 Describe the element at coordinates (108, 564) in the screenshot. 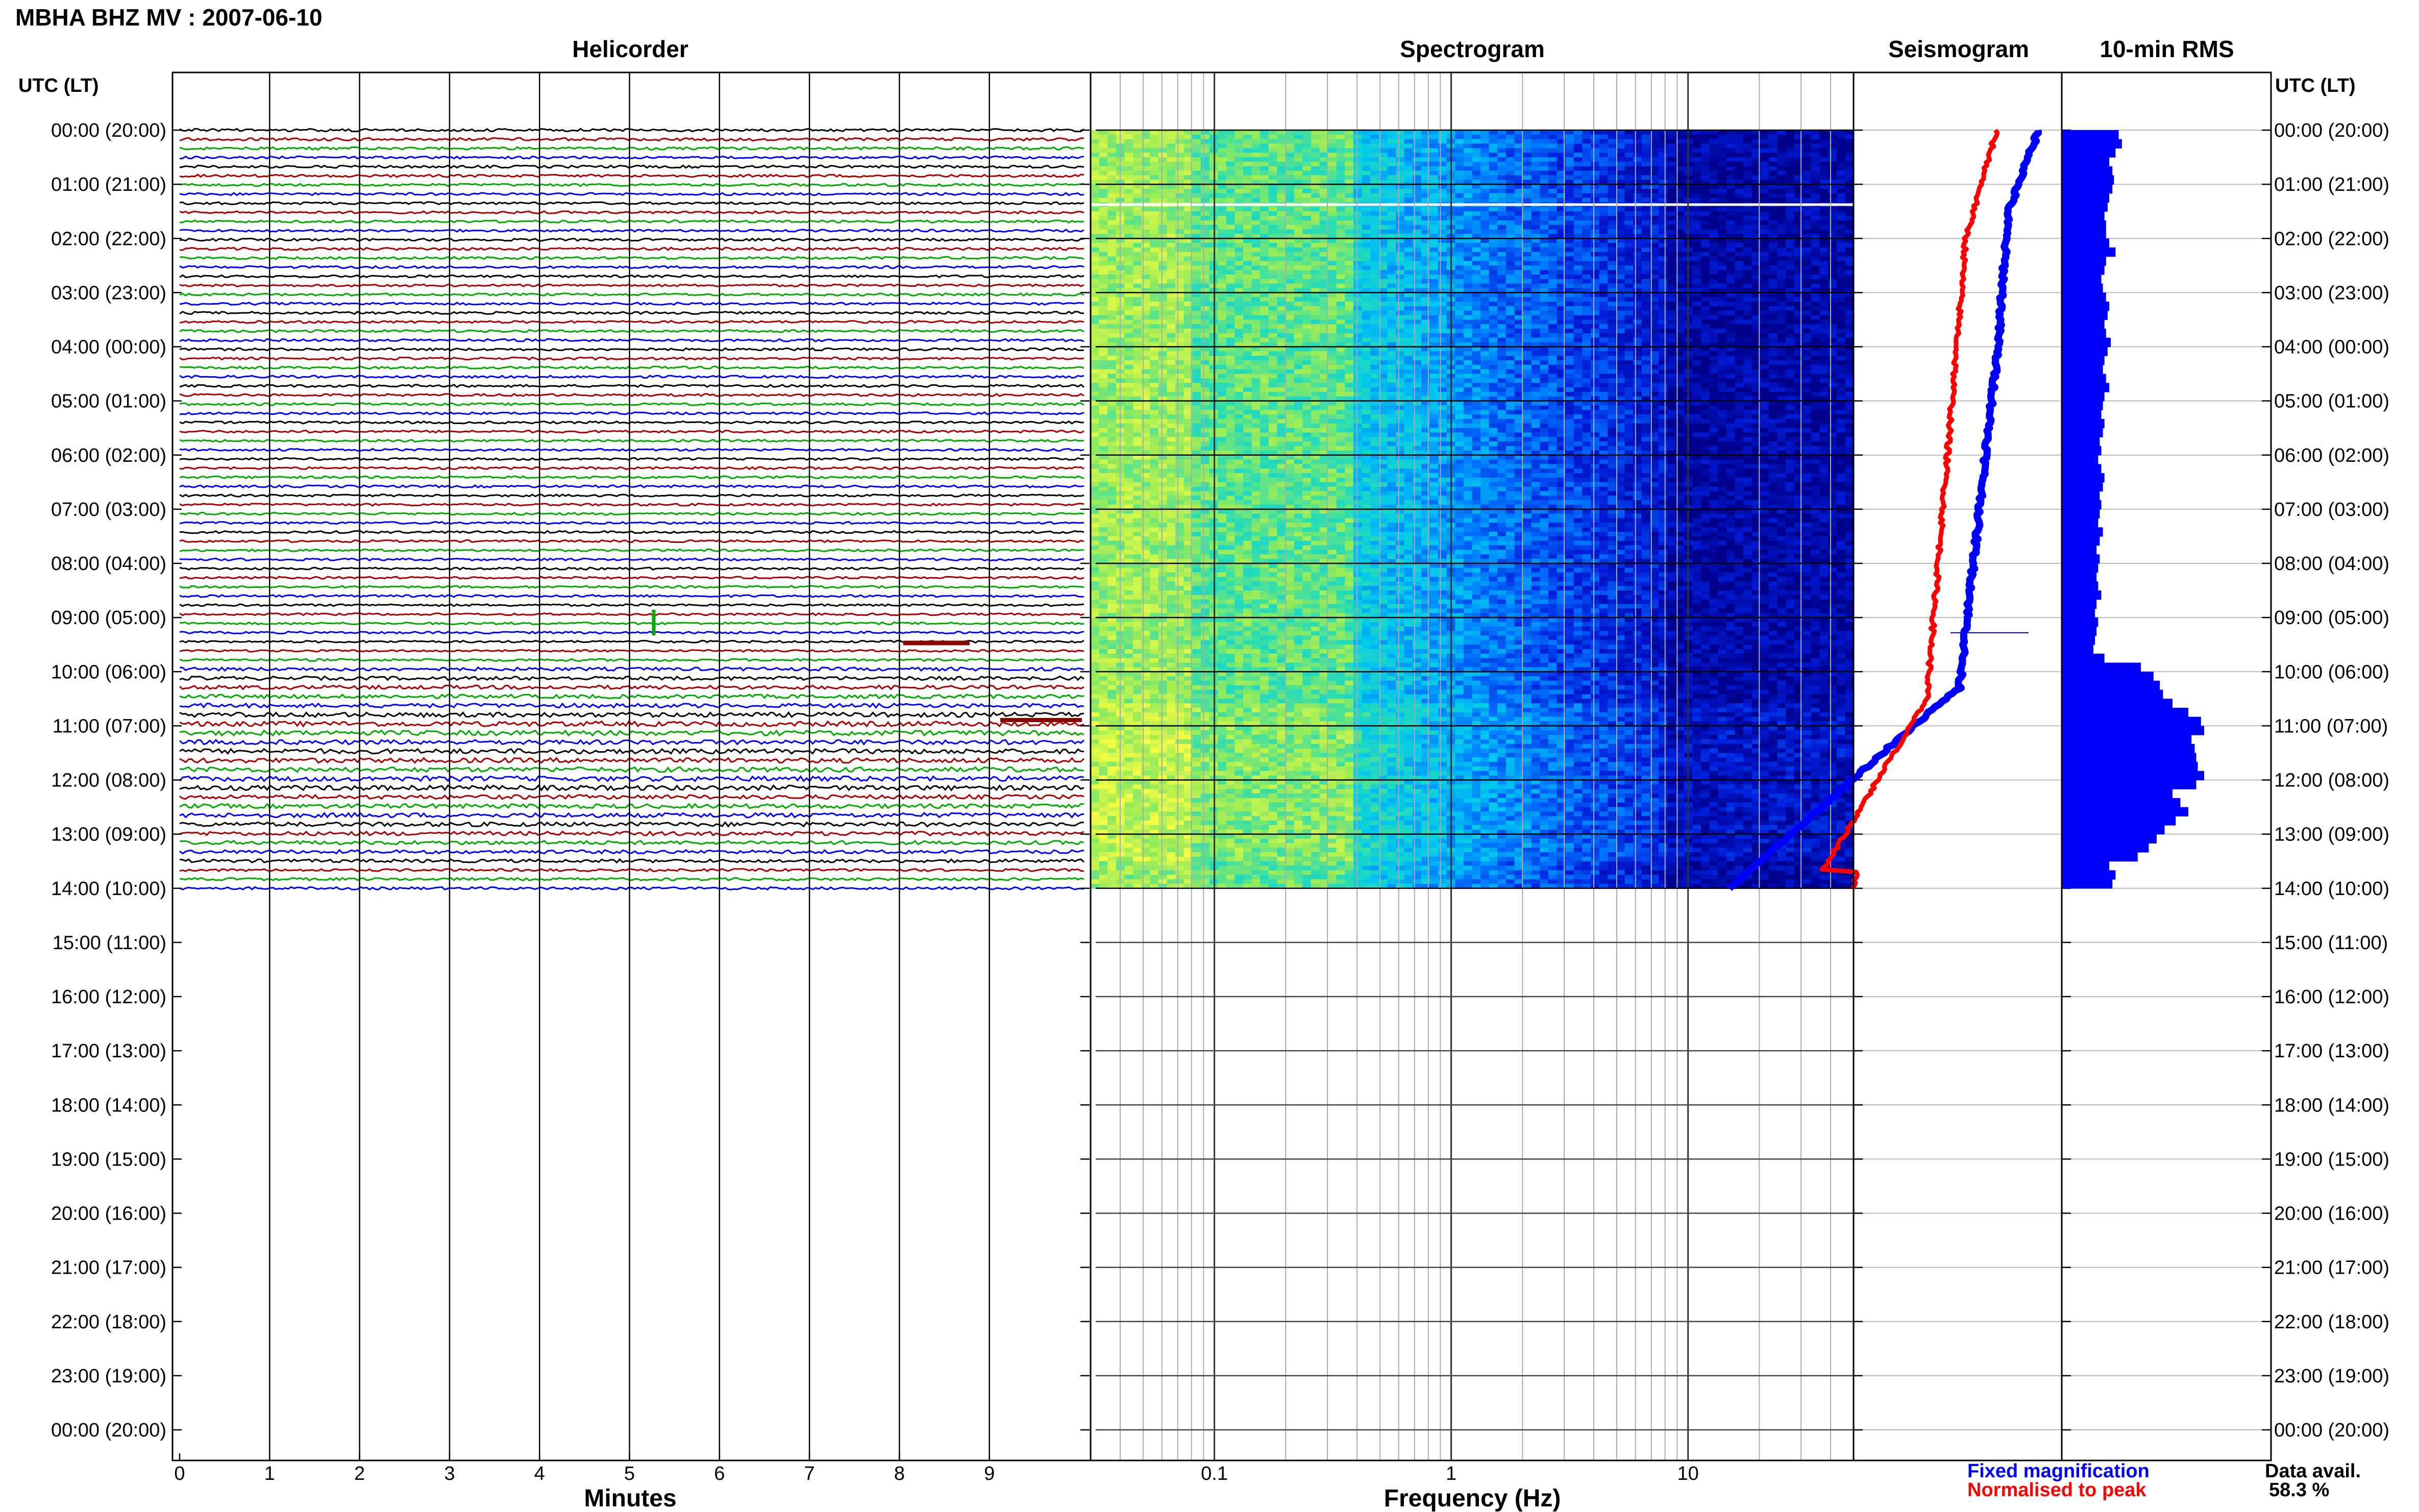

I see `time-label-left: 08:00 (04:00)` at that location.